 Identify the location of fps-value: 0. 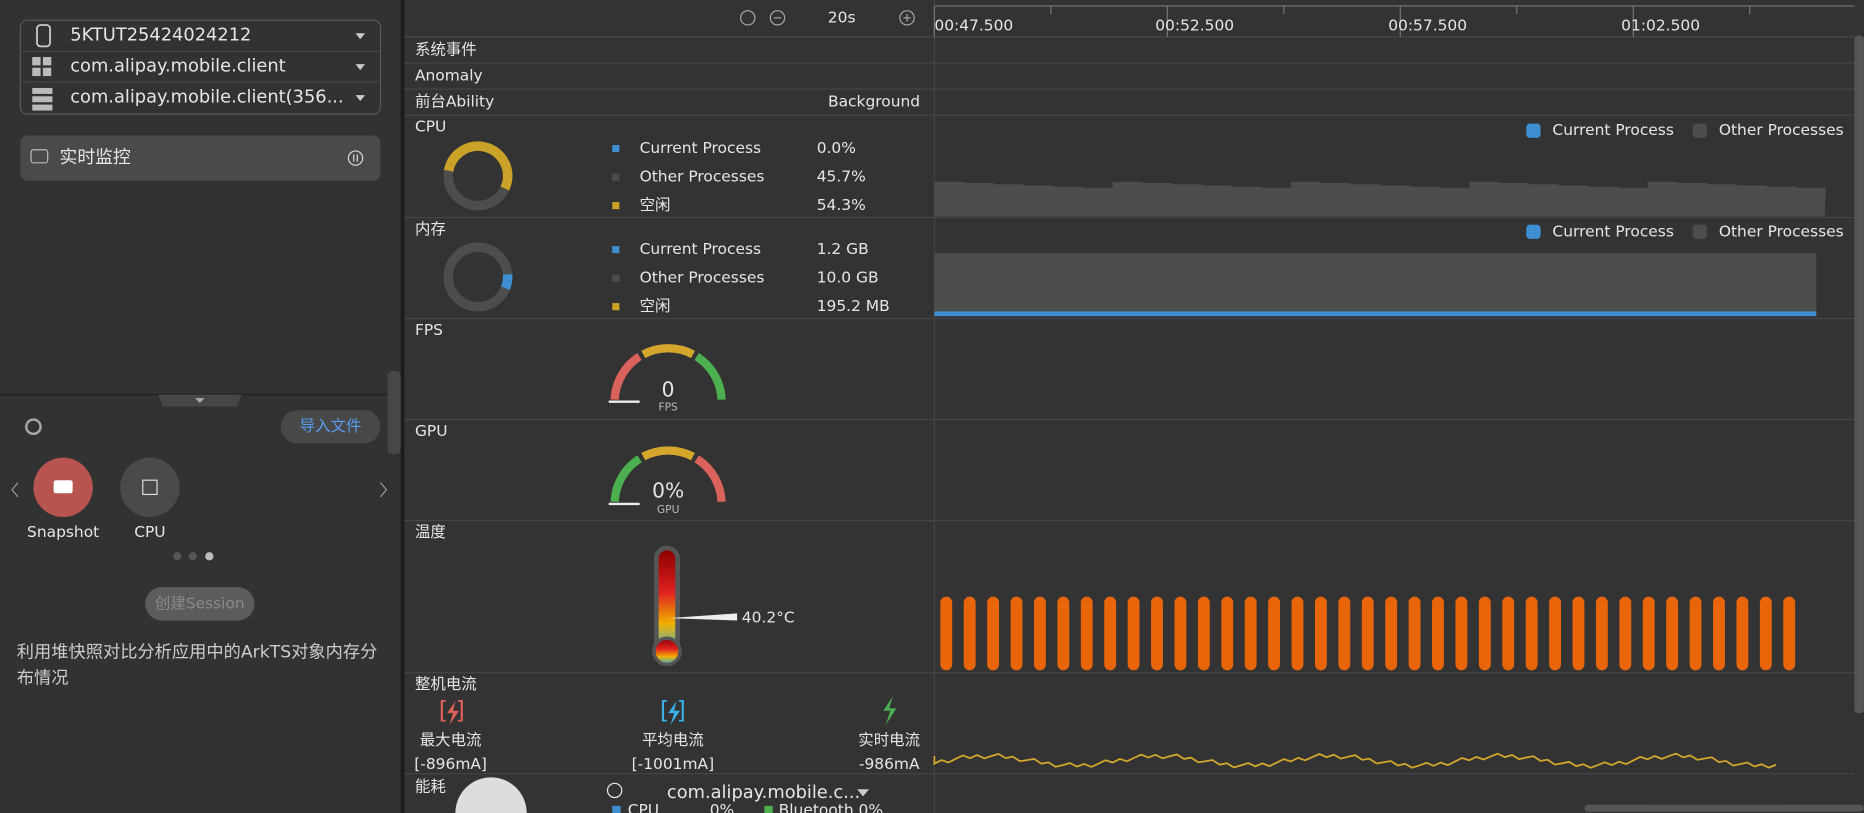
(668, 390).